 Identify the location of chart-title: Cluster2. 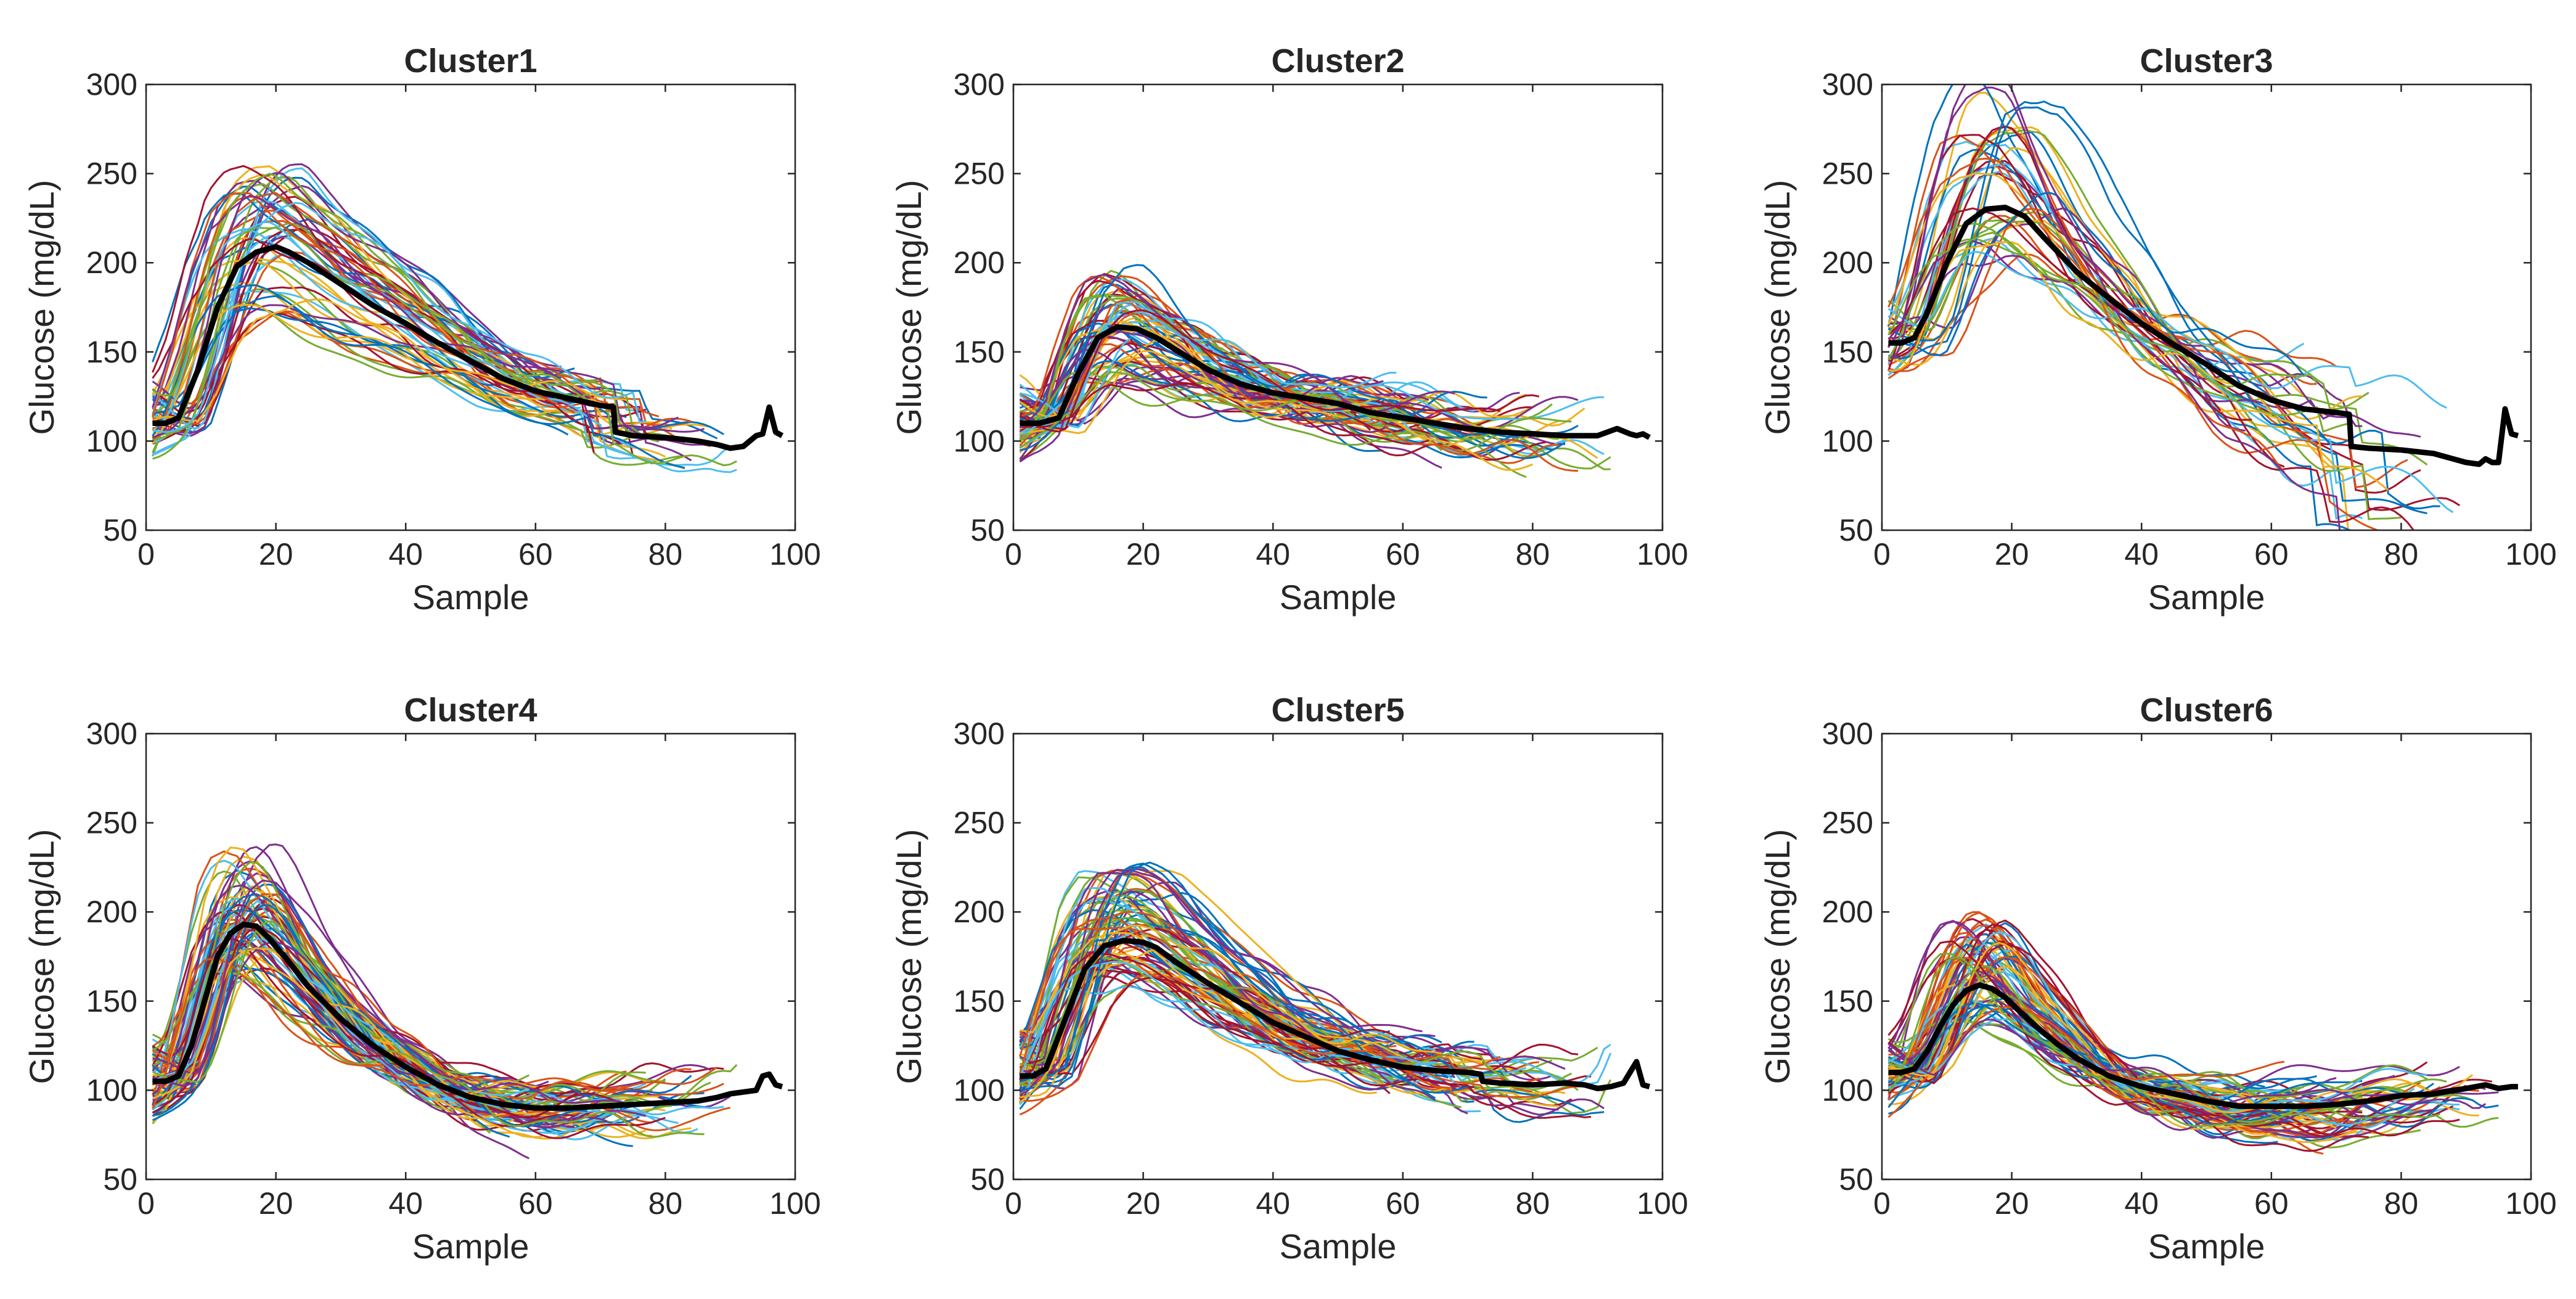
(1337, 62).